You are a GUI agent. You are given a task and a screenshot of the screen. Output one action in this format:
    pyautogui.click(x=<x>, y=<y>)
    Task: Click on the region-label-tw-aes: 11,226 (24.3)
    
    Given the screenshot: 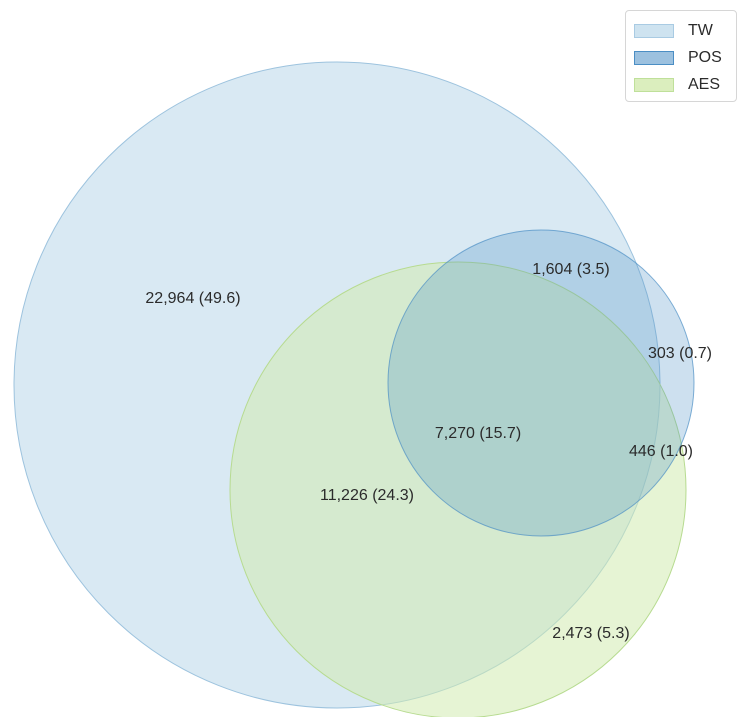 What is the action you would take?
    pyautogui.click(x=367, y=495)
    